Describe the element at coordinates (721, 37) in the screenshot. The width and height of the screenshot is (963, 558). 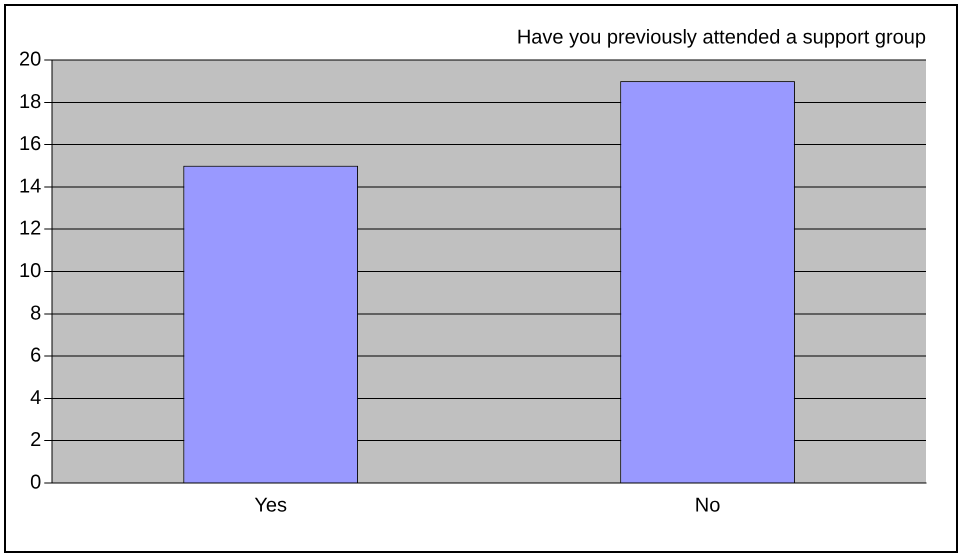
I see `chart-title: Have you previously attended a support group` at that location.